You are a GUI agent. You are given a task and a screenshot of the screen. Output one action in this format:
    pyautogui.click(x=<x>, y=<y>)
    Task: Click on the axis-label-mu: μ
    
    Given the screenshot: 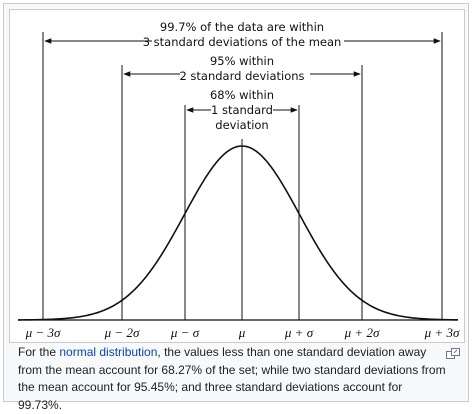 What is the action you would take?
    pyautogui.click(x=242, y=332)
    